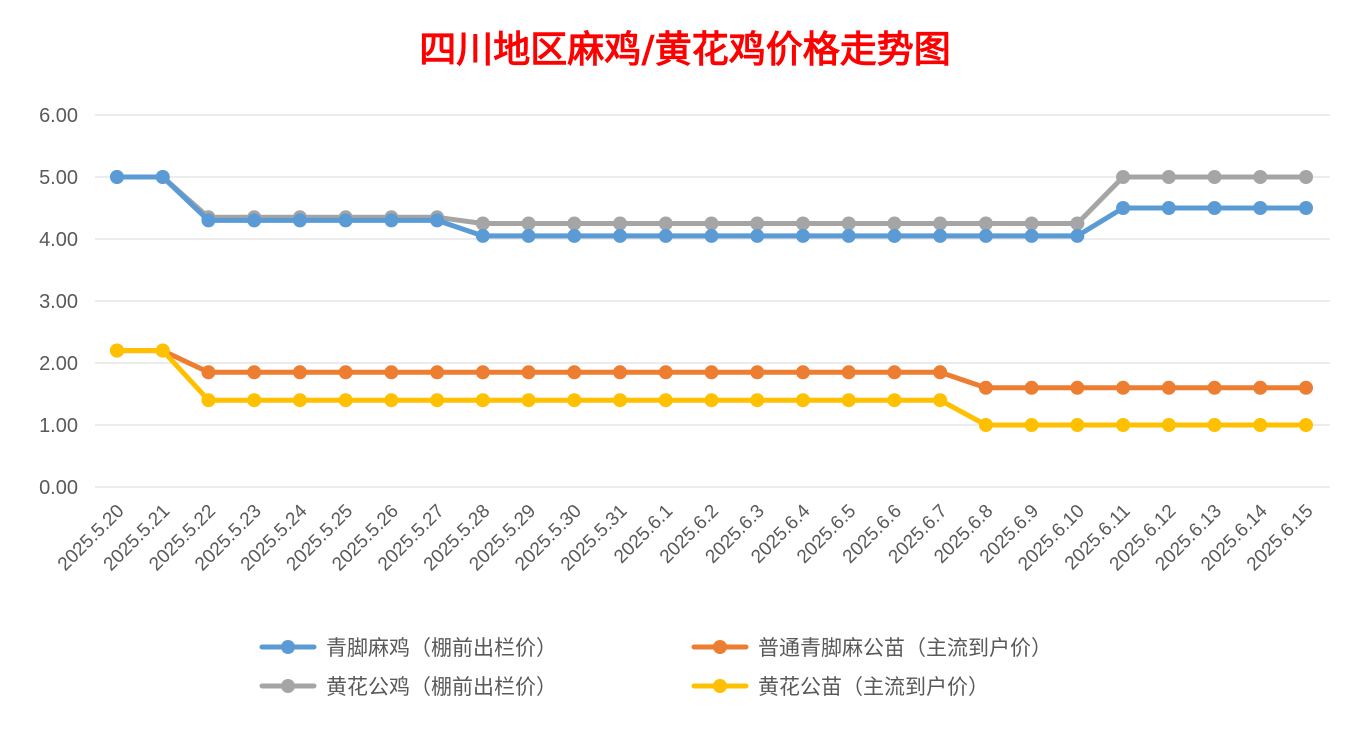  Describe the element at coordinates (58, 240) in the screenshot. I see `y-tick-label: 4.00` at that location.